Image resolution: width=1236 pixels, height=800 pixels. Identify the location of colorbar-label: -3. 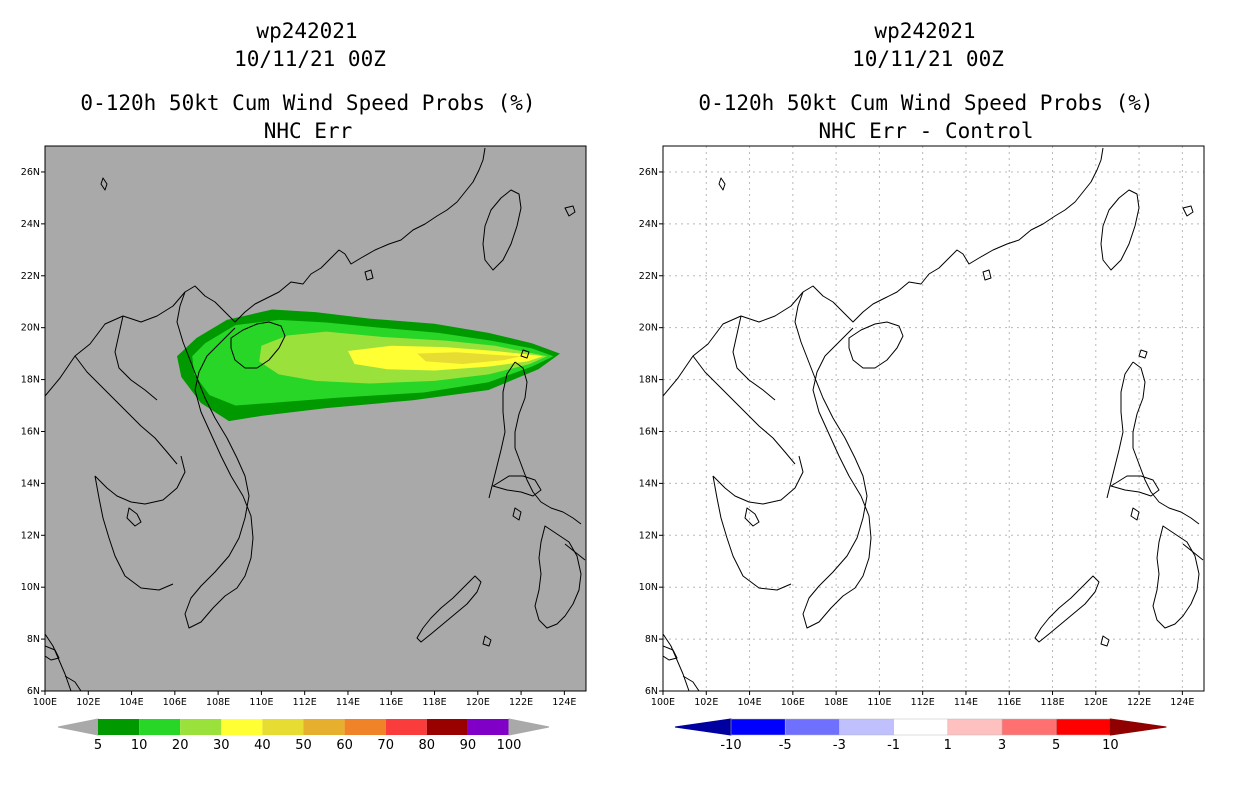
(839, 745).